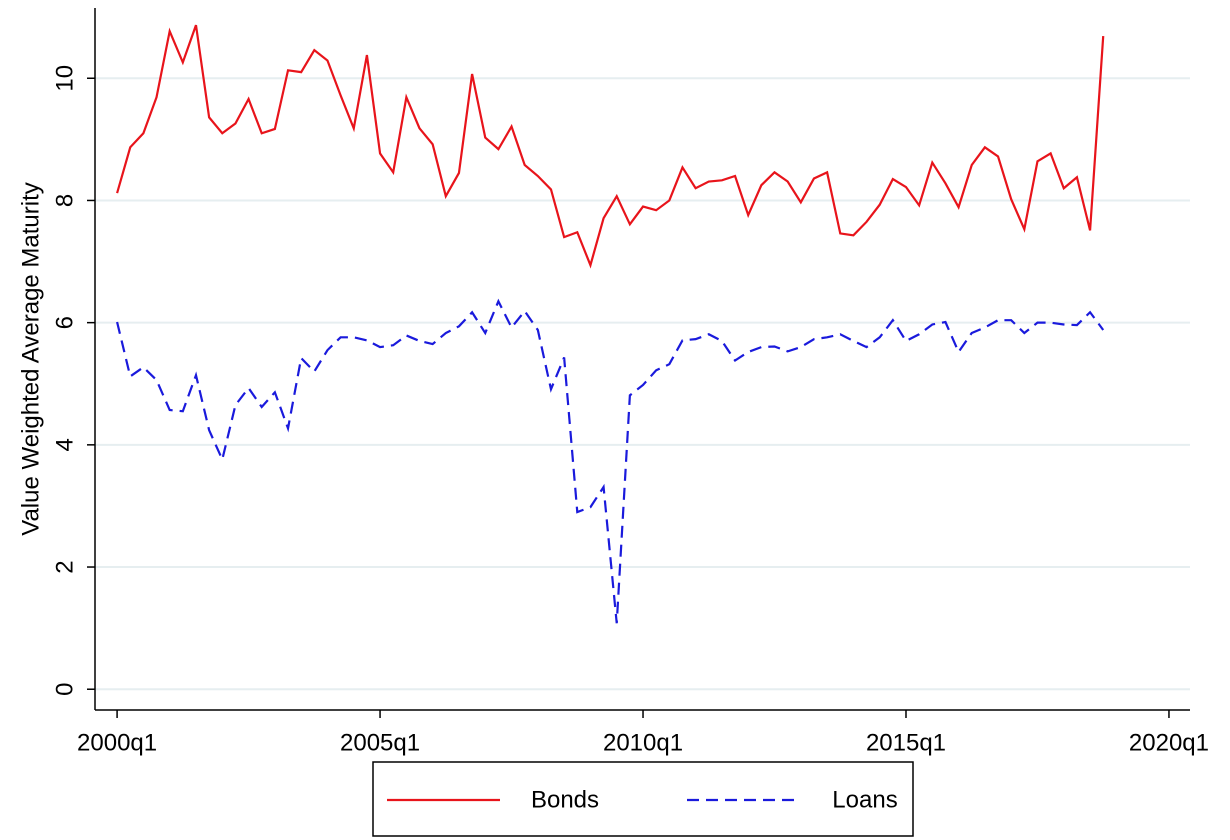 This screenshot has width=1230, height=840. What do you see at coordinates (64, 689) in the screenshot?
I see `y-tick-label: 0` at bounding box center [64, 689].